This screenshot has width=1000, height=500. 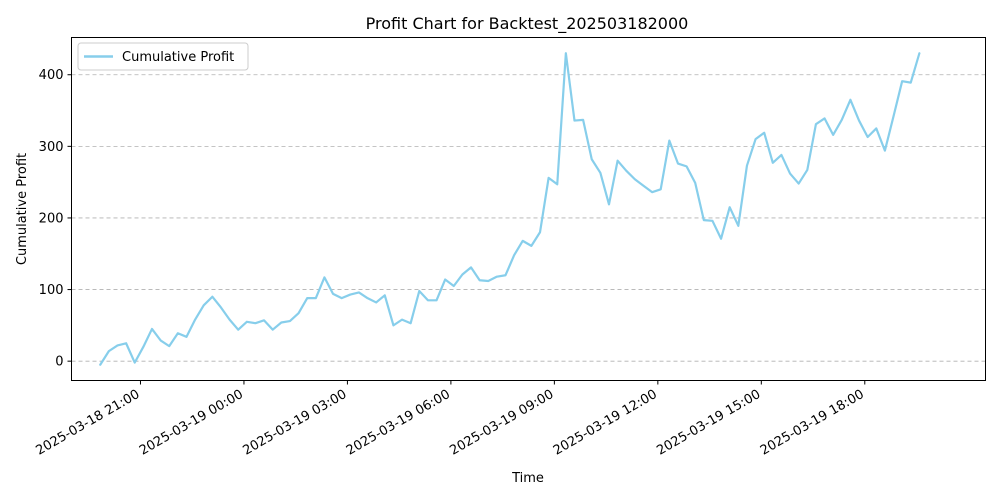 What do you see at coordinates (51, 147) in the screenshot?
I see `y-tick-label: 300` at bounding box center [51, 147].